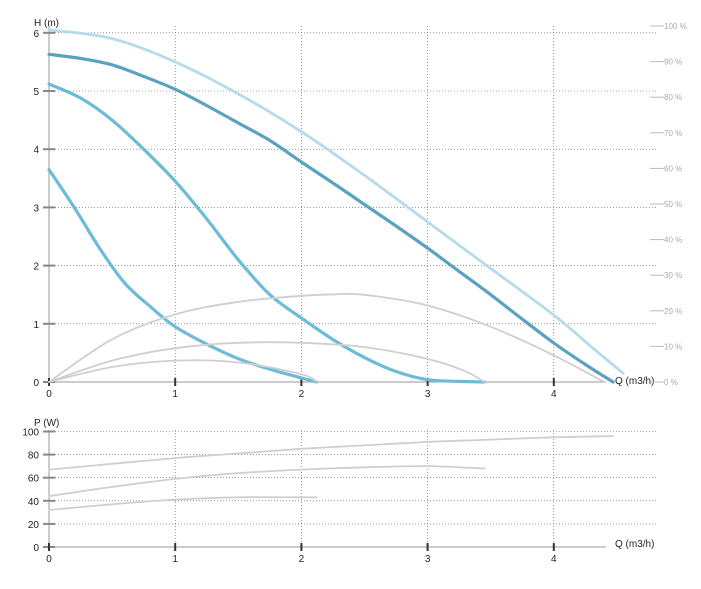 The width and height of the screenshot is (701, 589). What do you see at coordinates (673, 311) in the screenshot?
I see `y2-tick-label-2: 20 %` at bounding box center [673, 311].